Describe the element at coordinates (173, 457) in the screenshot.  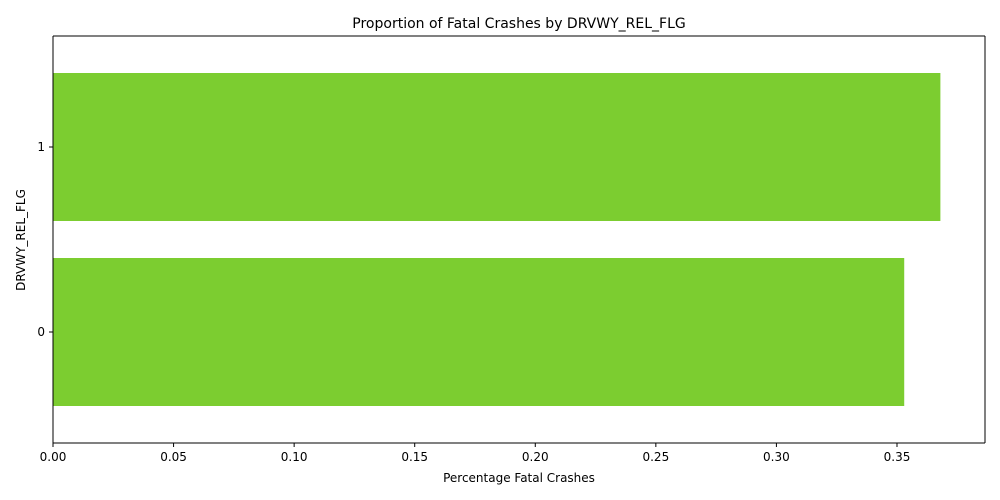
I see `x-tick-label: 0.05` at that location.